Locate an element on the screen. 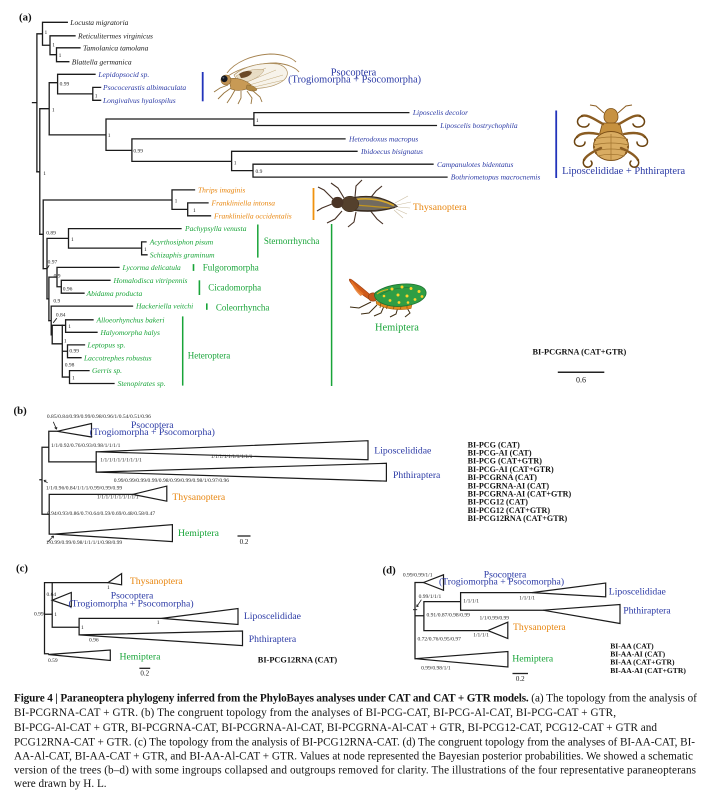 Image resolution: width=715 pixels, height=799 pixels. svg-text: BI-AA-AI (CAT+GTR) is located at coordinates (648, 670).